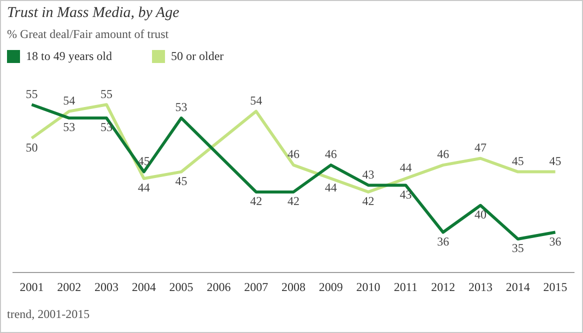  Describe the element at coordinates (197, 56) in the screenshot. I see `legend-label: 50 or older` at that location.